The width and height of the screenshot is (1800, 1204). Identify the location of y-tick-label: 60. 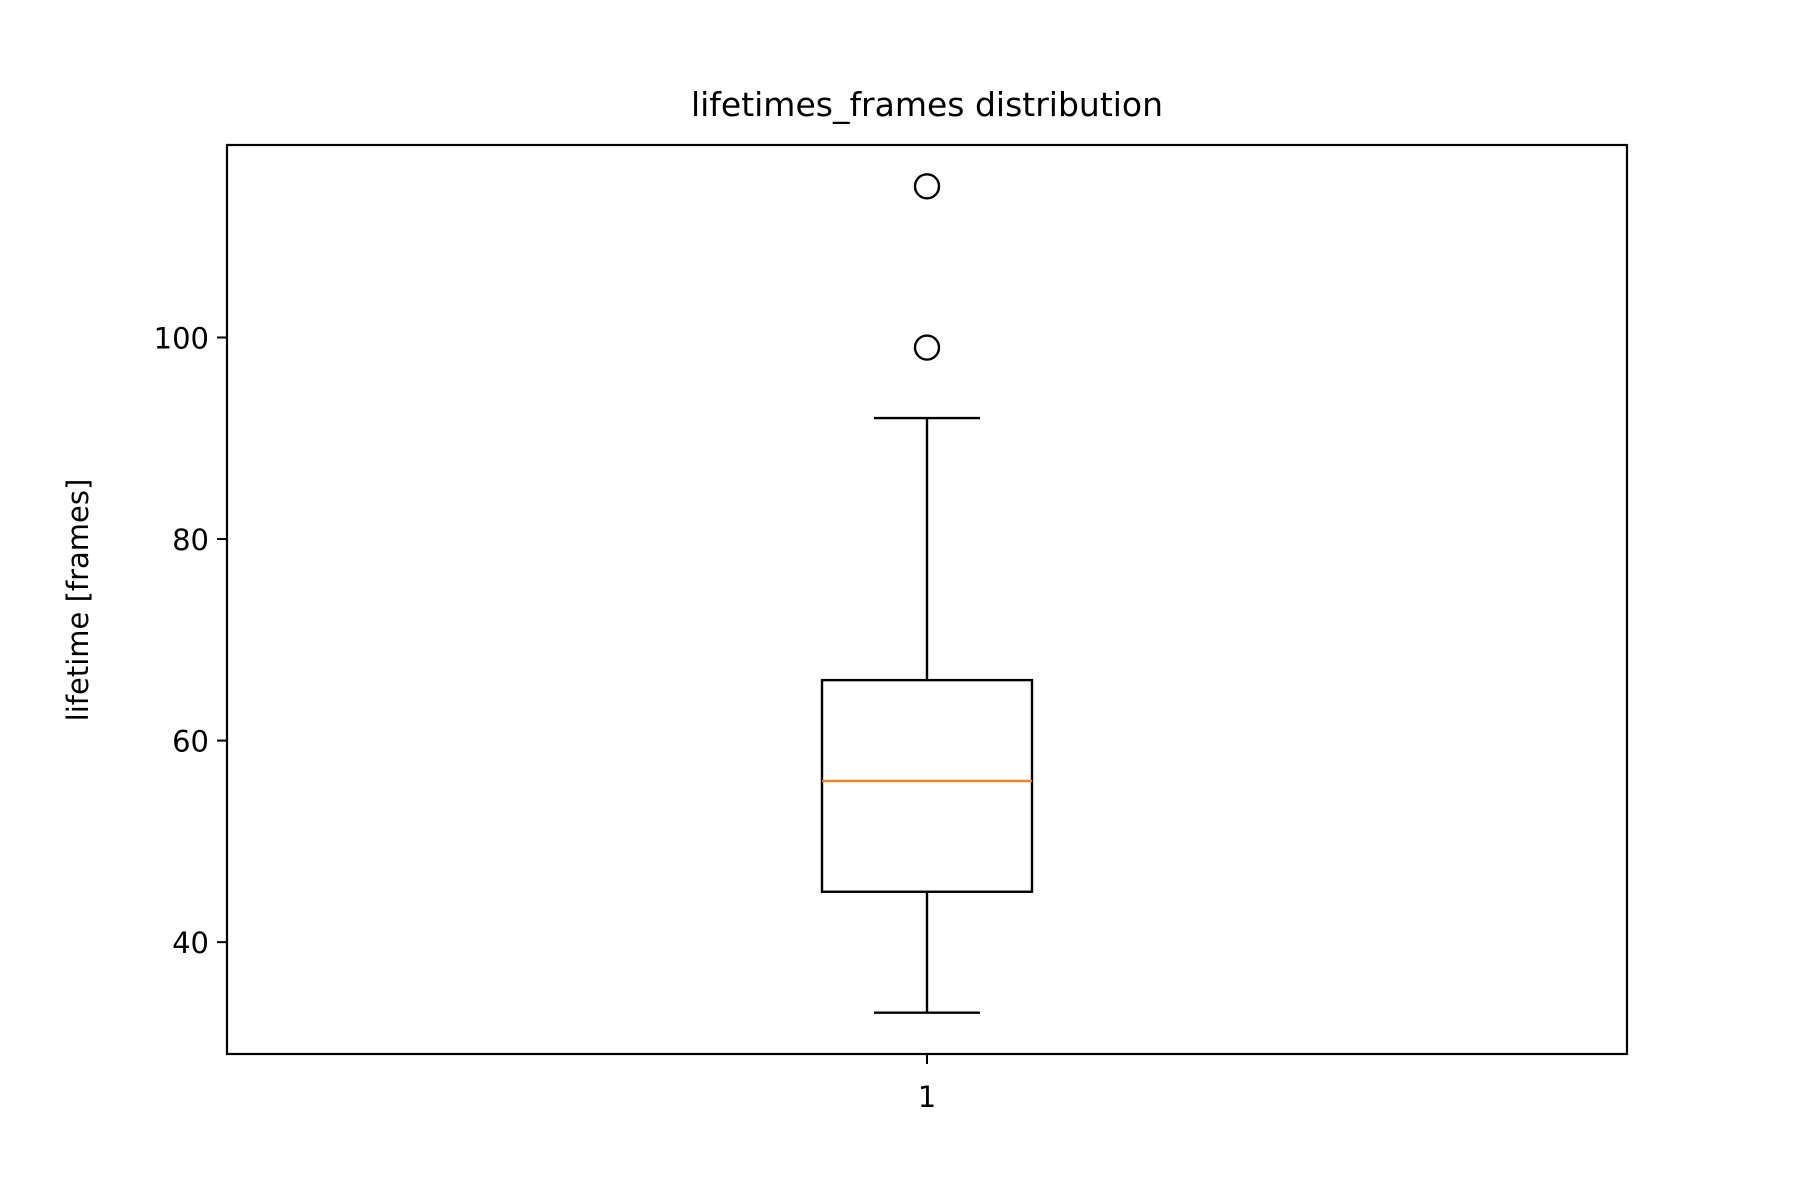
(190, 742).